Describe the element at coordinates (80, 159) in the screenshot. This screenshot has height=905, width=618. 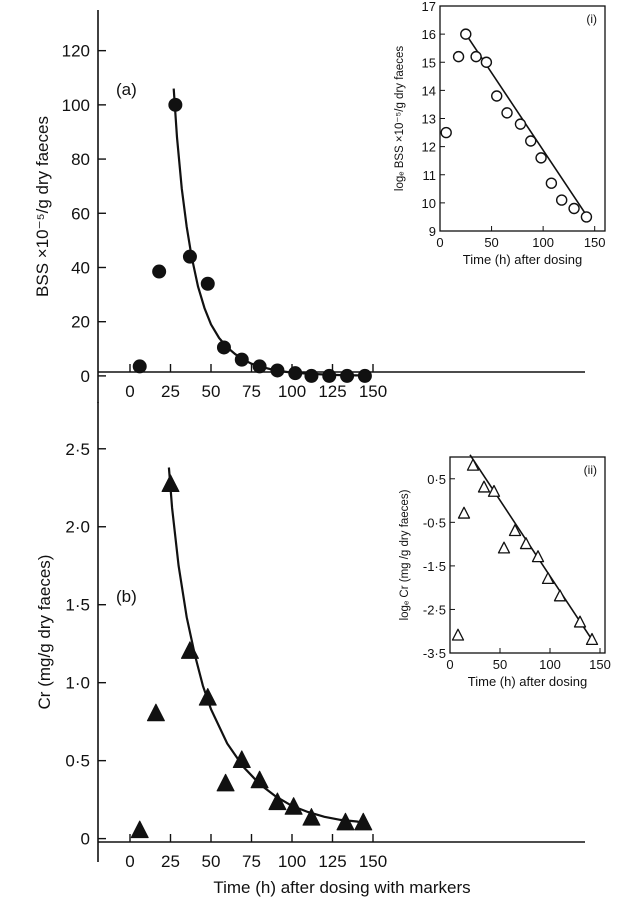
I see `y-tick-label: 80` at that location.